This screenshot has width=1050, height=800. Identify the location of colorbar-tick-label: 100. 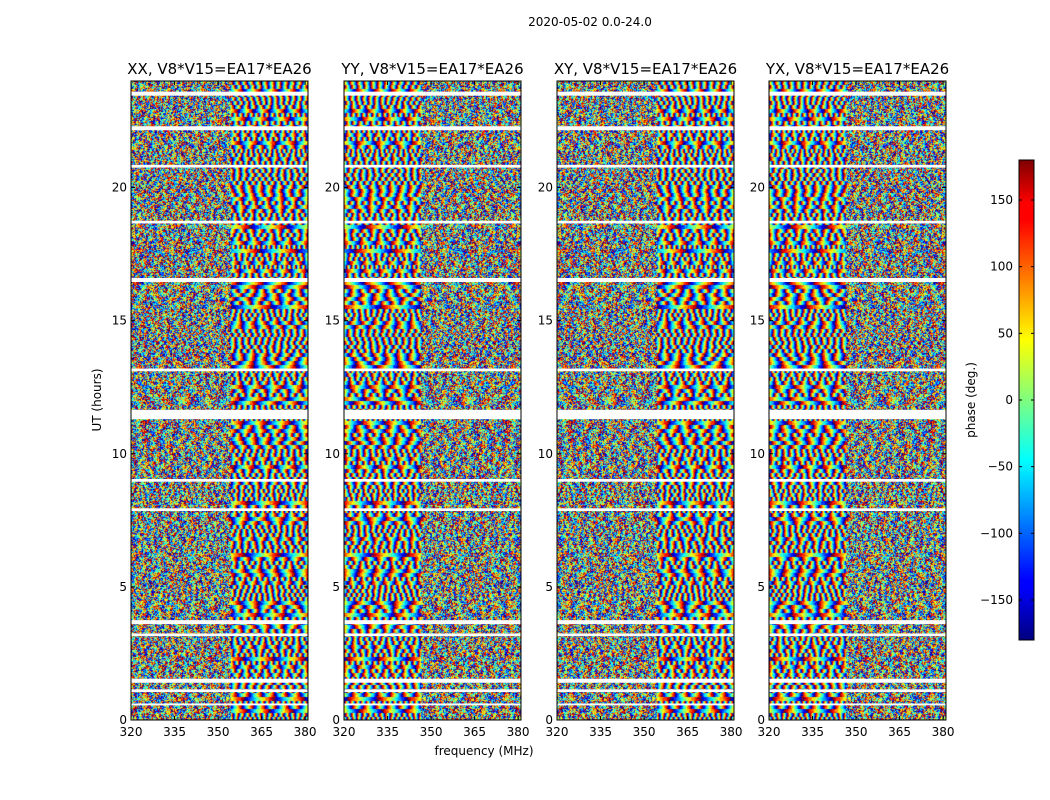
(1001, 267).